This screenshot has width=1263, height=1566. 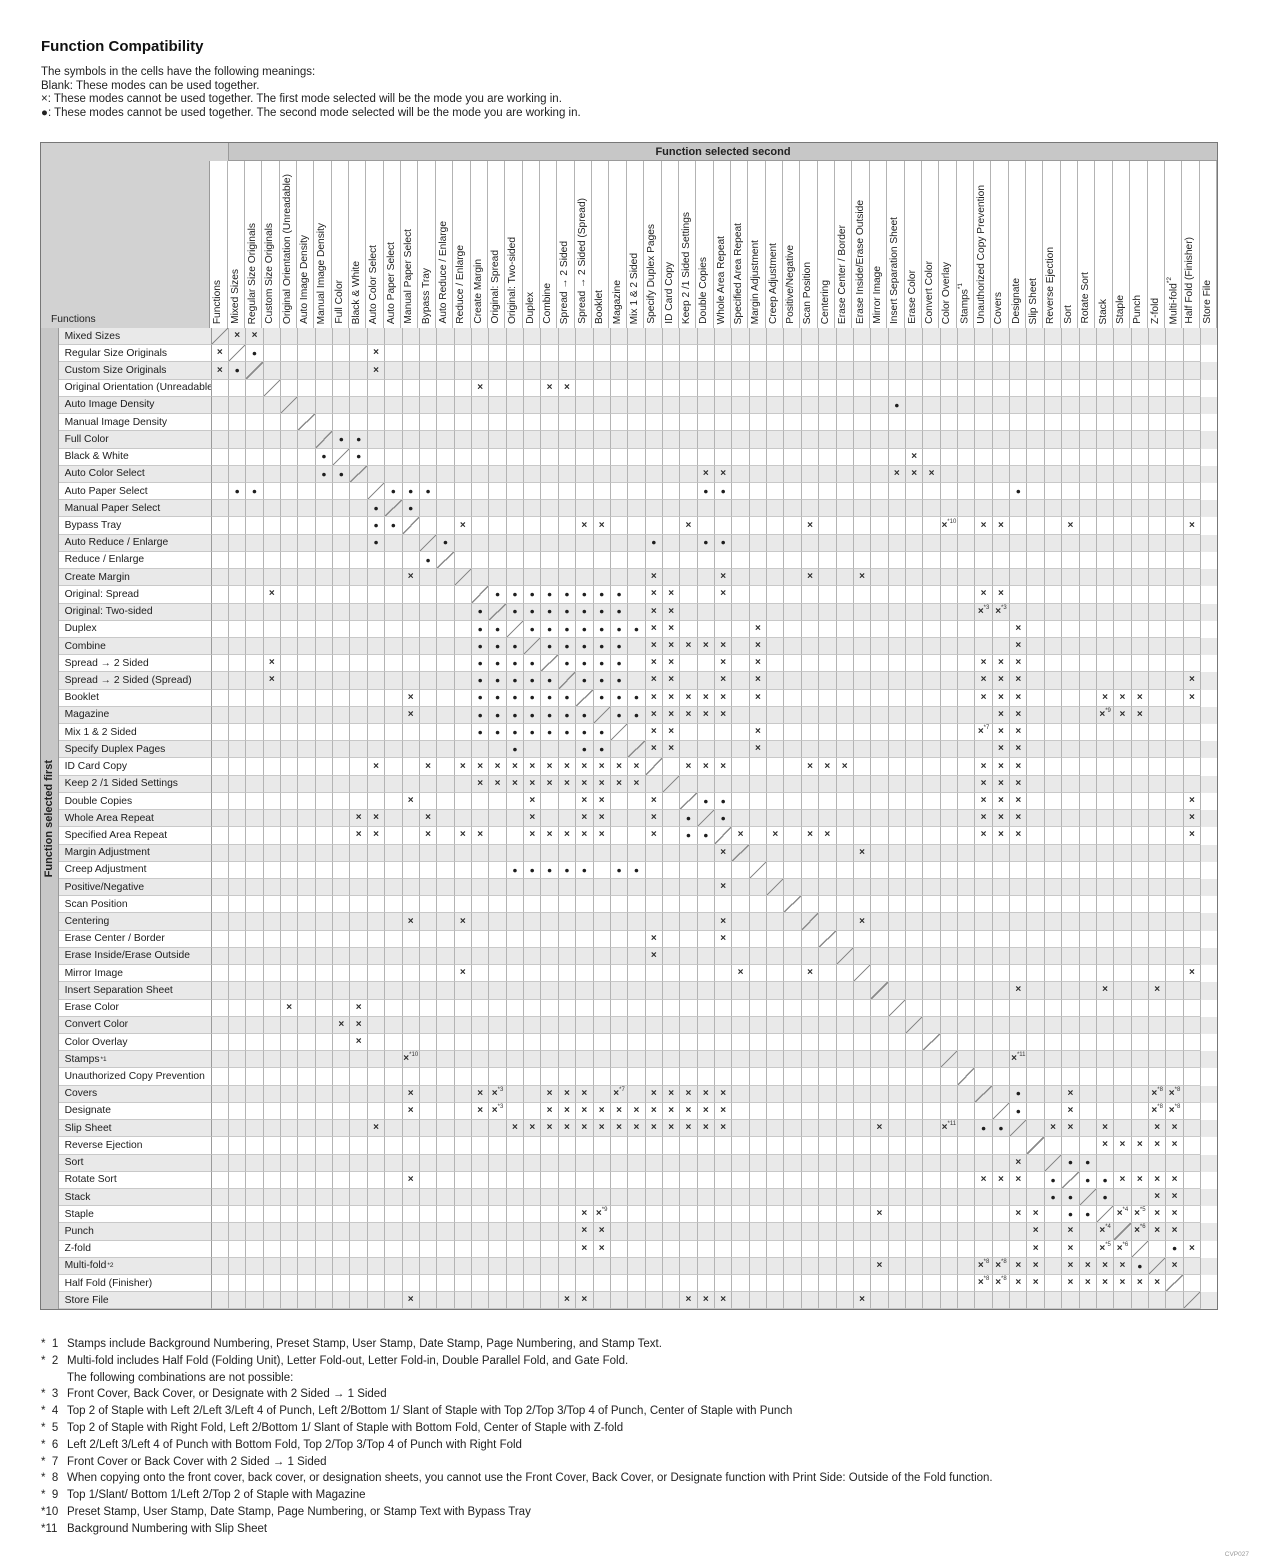 I want to click on matrix-row: Create Margin × × × × ×, so click(x=637, y=578).